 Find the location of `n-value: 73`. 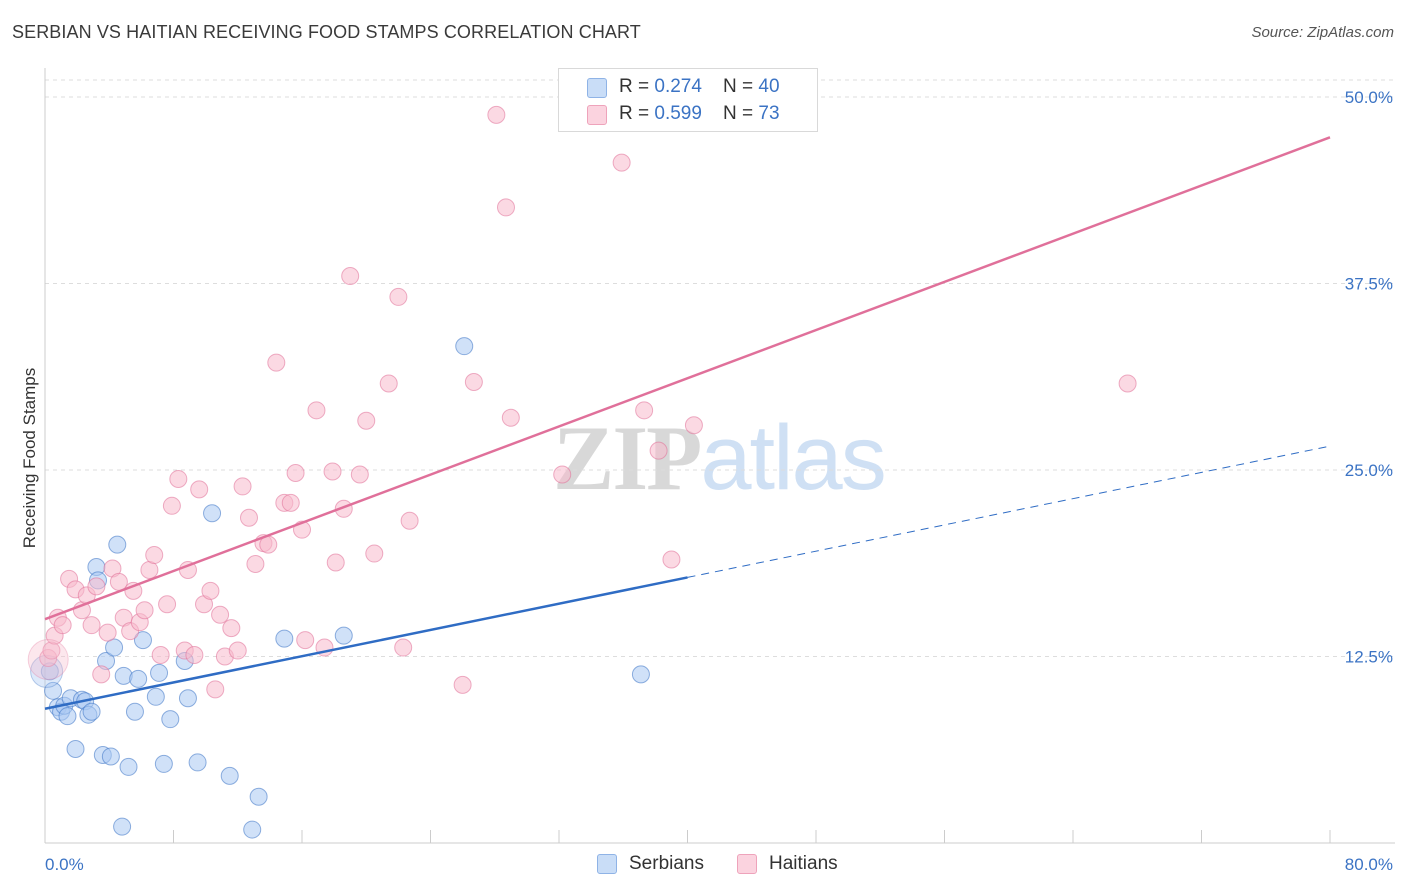

n-value: 73 is located at coordinates (769, 113).